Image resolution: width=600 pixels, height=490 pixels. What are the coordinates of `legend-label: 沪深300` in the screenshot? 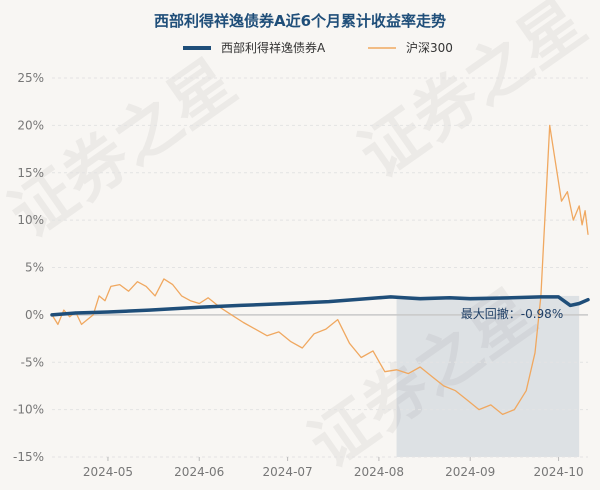 It's located at (429, 48).